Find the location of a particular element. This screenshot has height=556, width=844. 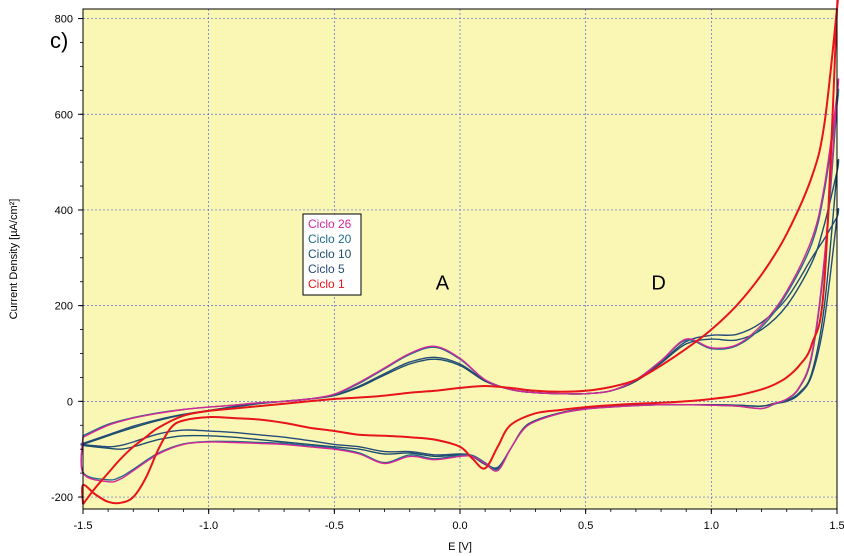

x-axis-ticks: -1.5 -1.0 -0.5 0.0 0.5 1.0 1.5 is located at coordinates (459, 520).